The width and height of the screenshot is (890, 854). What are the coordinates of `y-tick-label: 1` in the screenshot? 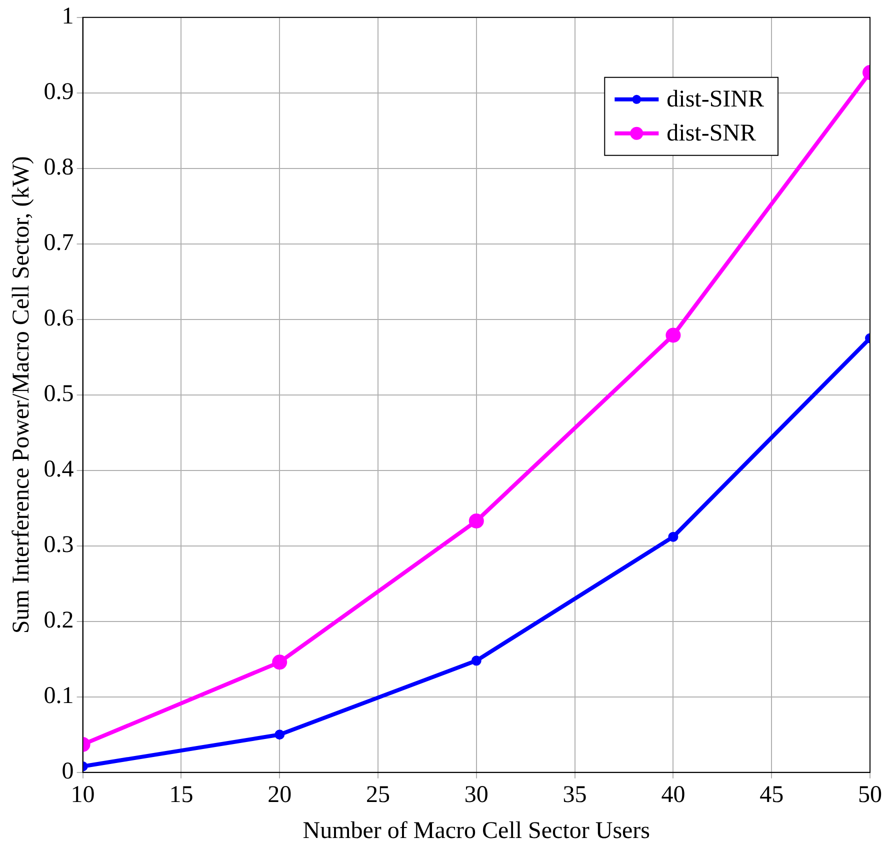 It's located at (68, 17).